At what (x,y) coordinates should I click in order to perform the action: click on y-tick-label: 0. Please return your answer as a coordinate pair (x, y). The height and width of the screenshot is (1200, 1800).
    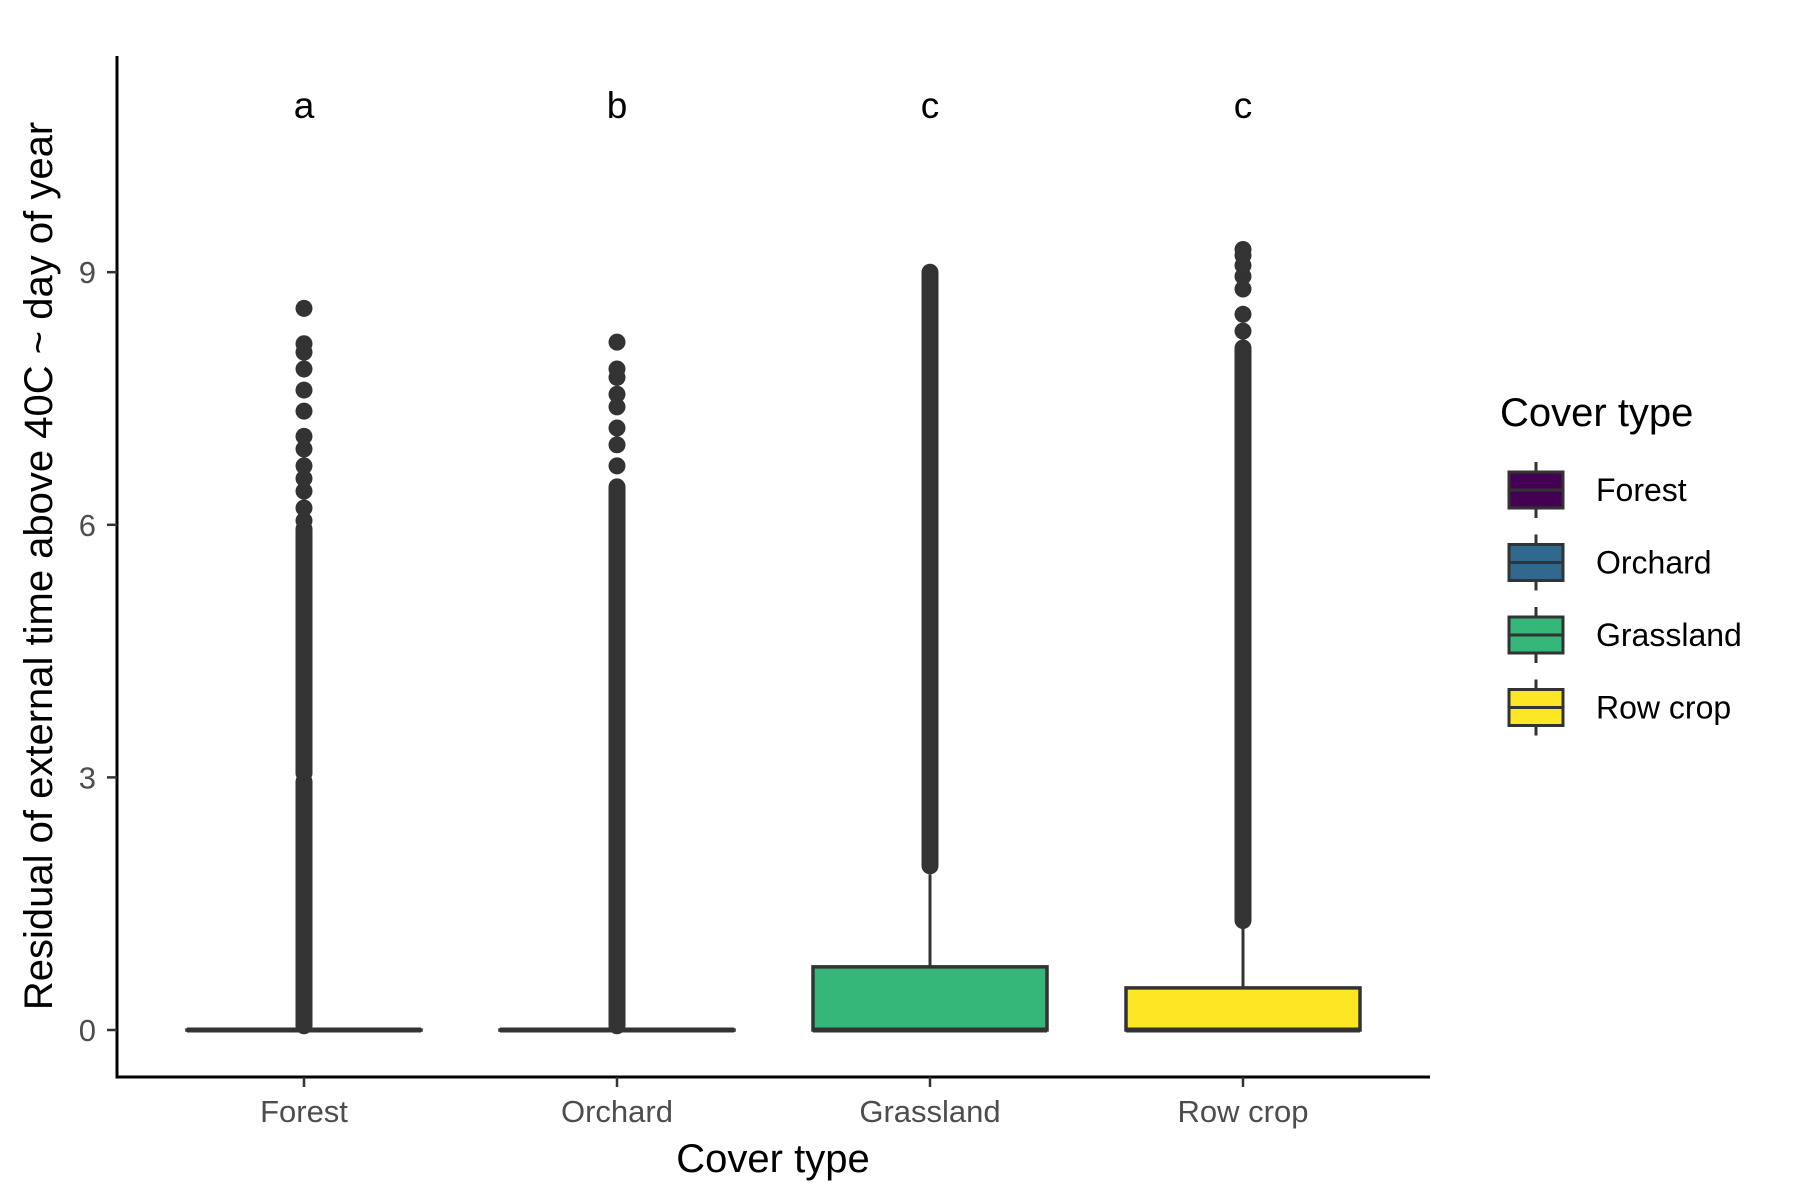
    Looking at the image, I should click on (87, 1030).